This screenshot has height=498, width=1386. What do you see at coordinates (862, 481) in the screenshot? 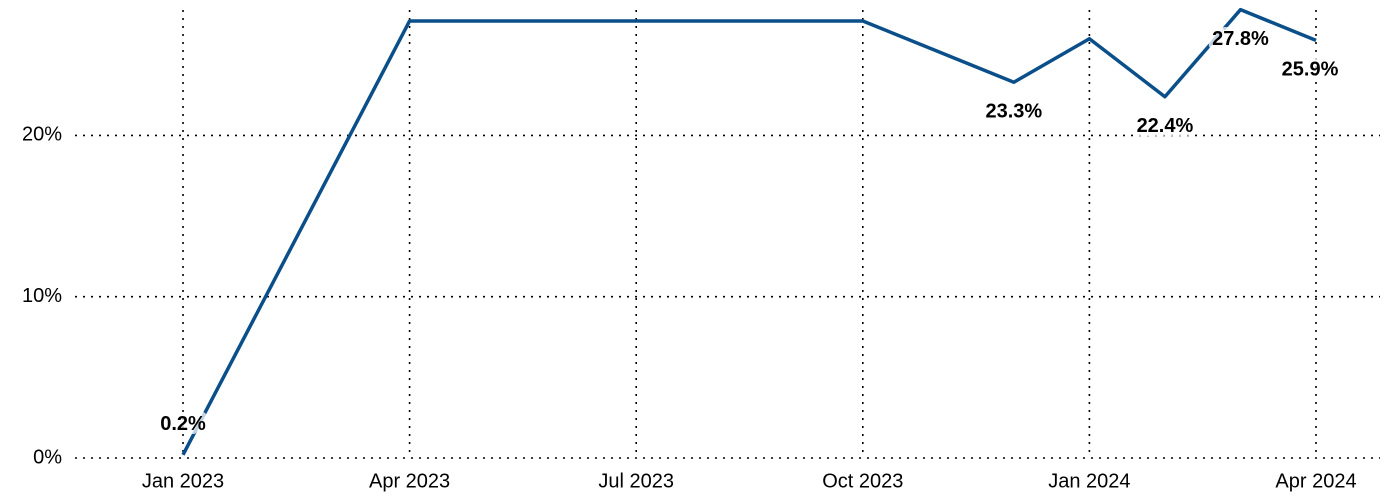
I see `x-tick-label: Oct 2023` at bounding box center [862, 481].